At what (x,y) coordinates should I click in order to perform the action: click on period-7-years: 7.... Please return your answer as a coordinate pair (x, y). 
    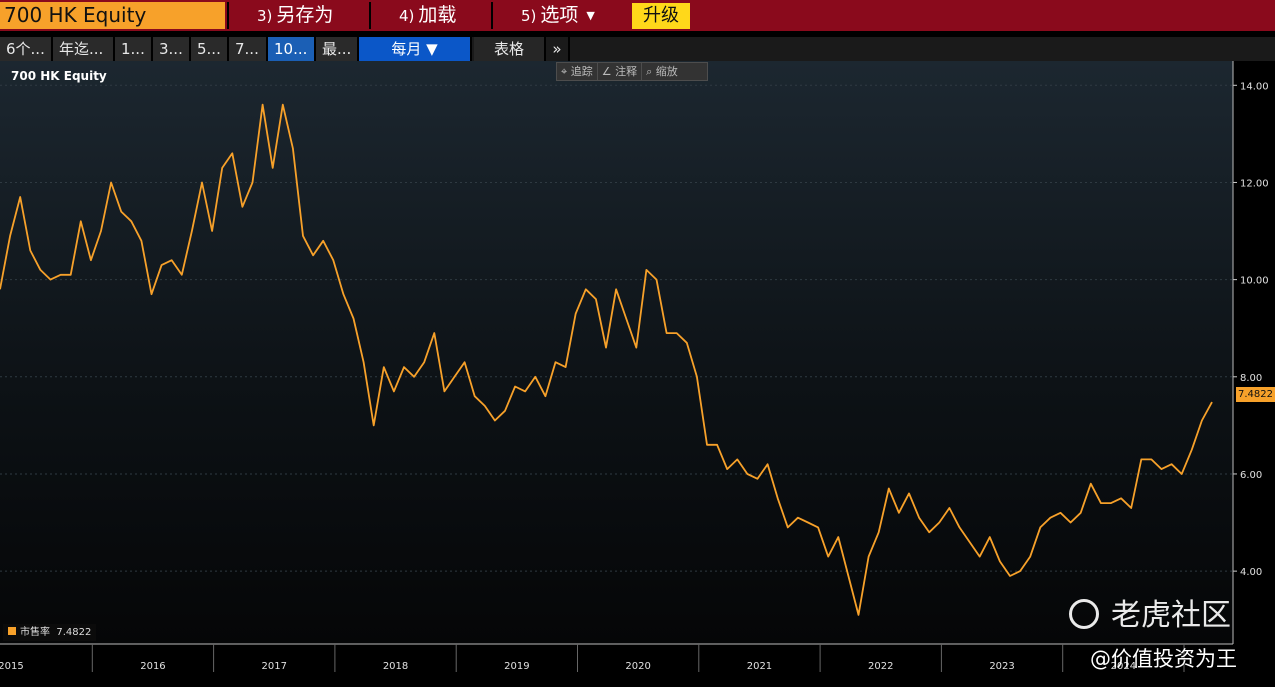
    Looking at the image, I should click on (248, 49).